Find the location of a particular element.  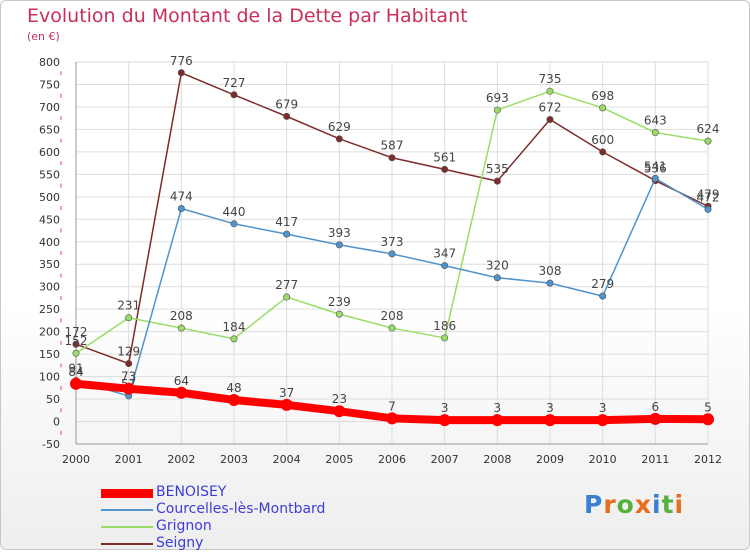

data-label: 279 is located at coordinates (602, 284).